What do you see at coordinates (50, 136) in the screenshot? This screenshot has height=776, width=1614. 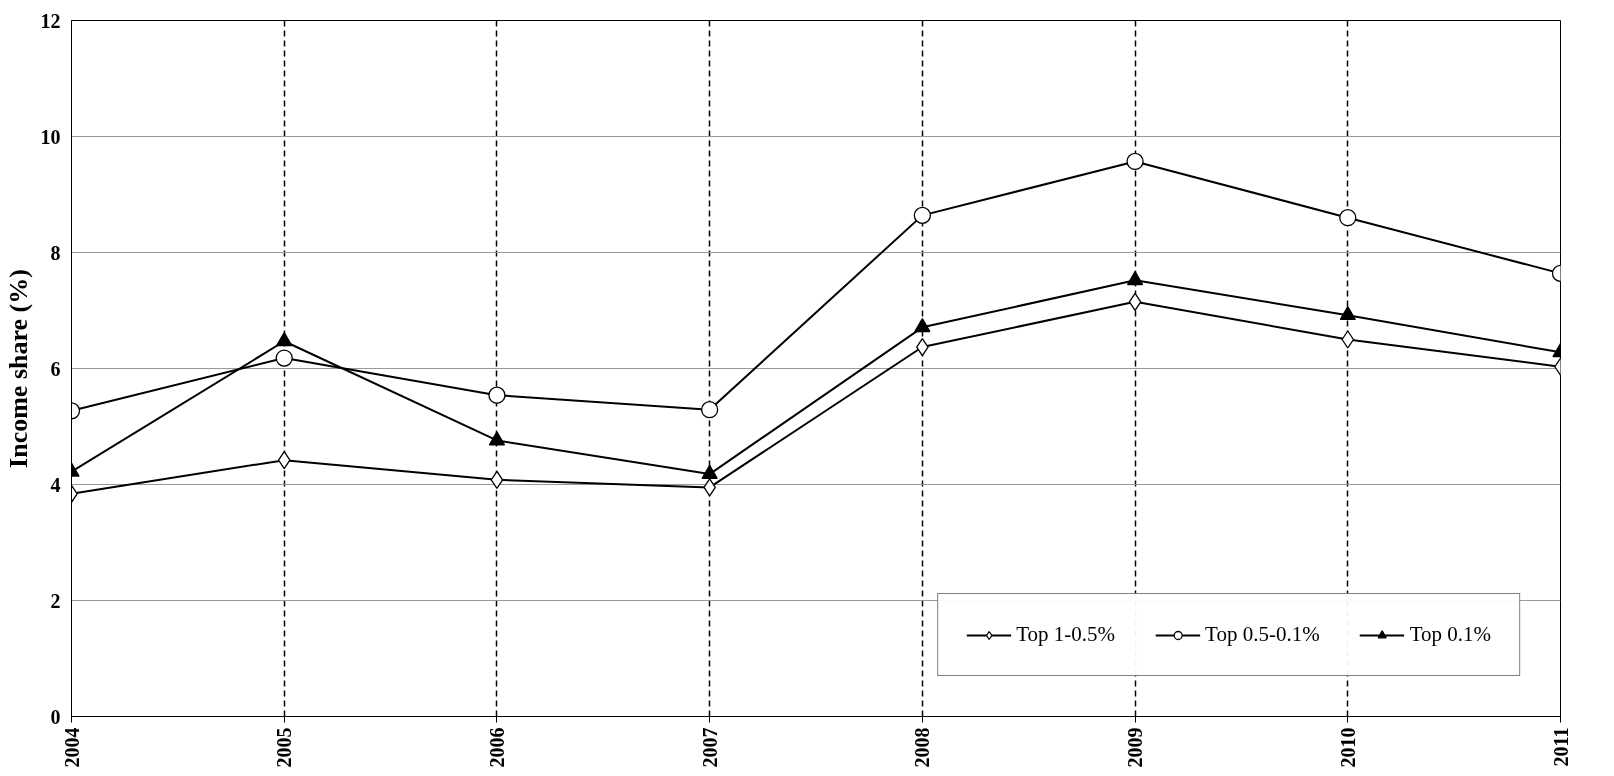 I see `y-tick-label: 10` at bounding box center [50, 136].